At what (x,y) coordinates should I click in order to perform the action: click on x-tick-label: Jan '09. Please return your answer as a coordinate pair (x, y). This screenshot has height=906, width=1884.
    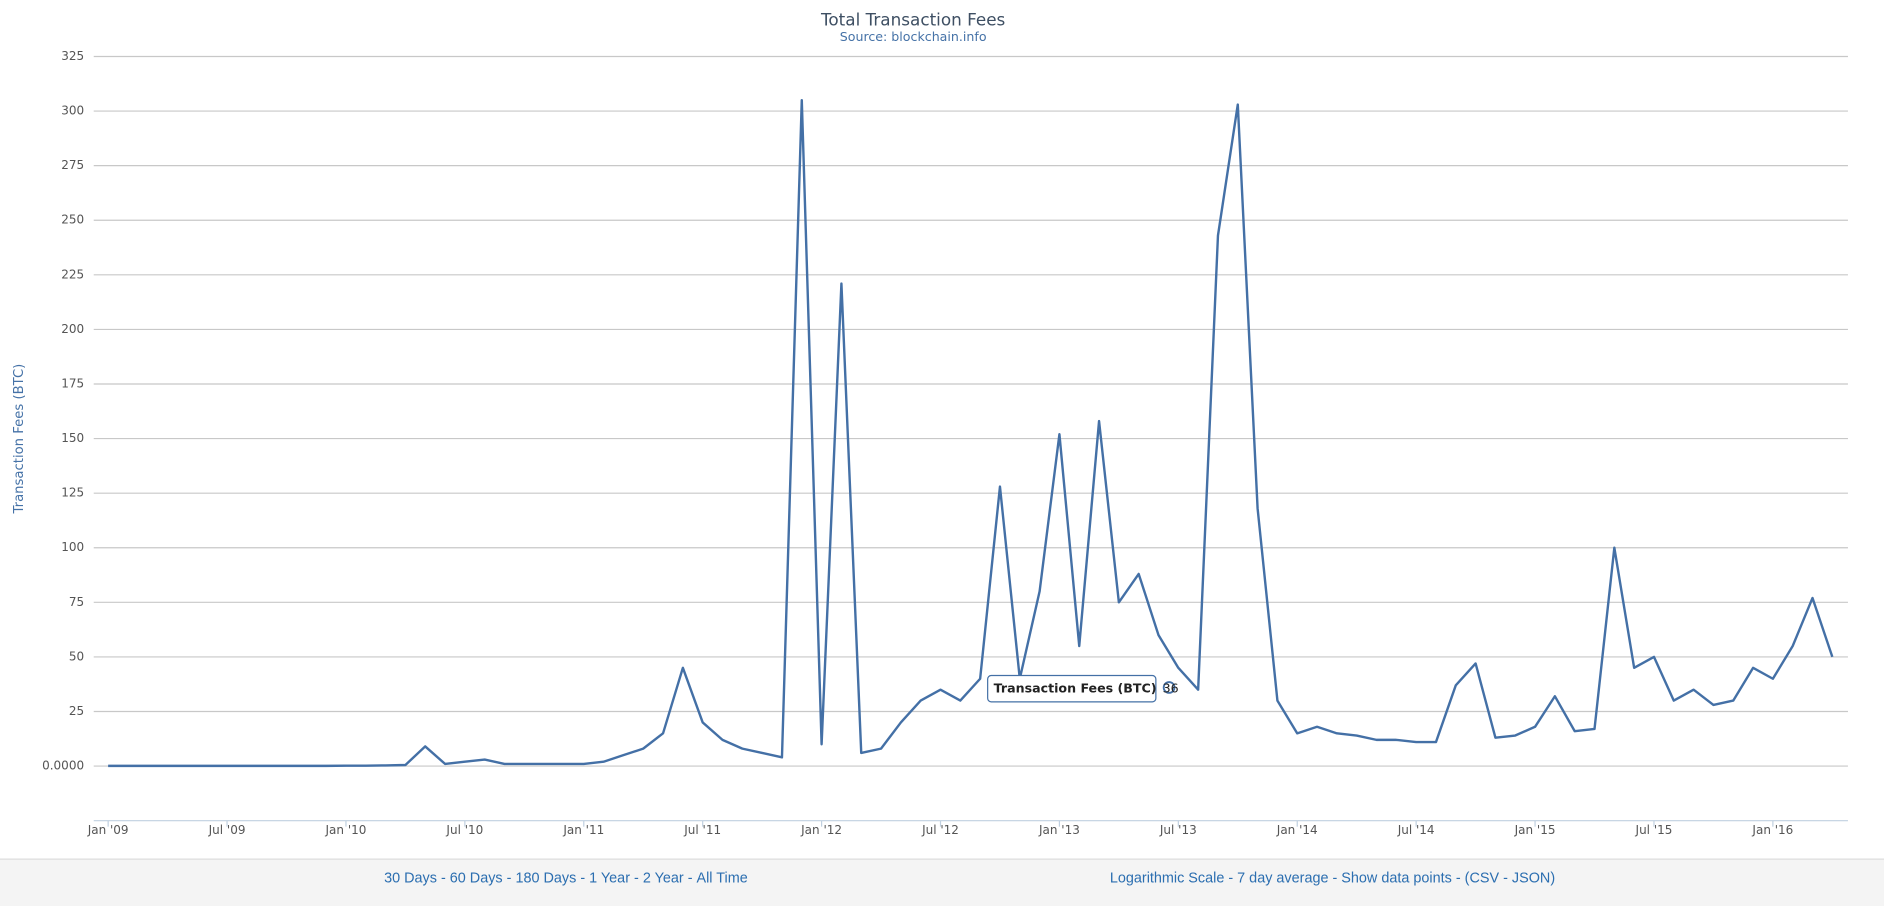
    Looking at the image, I should click on (108, 830).